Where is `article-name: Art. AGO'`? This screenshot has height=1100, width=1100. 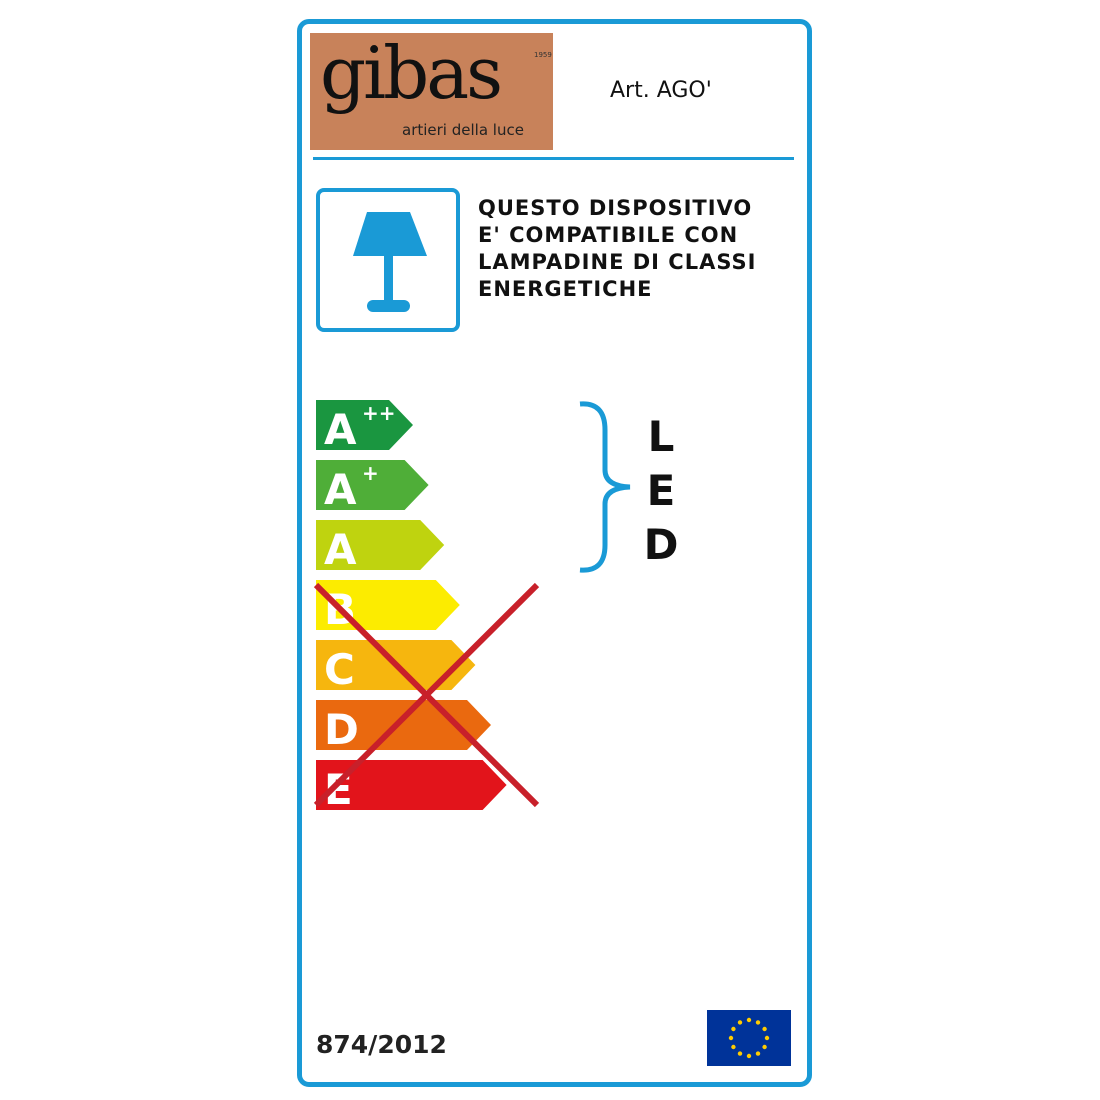 article-name: Art. AGO' is located at coordinates (661, 90).